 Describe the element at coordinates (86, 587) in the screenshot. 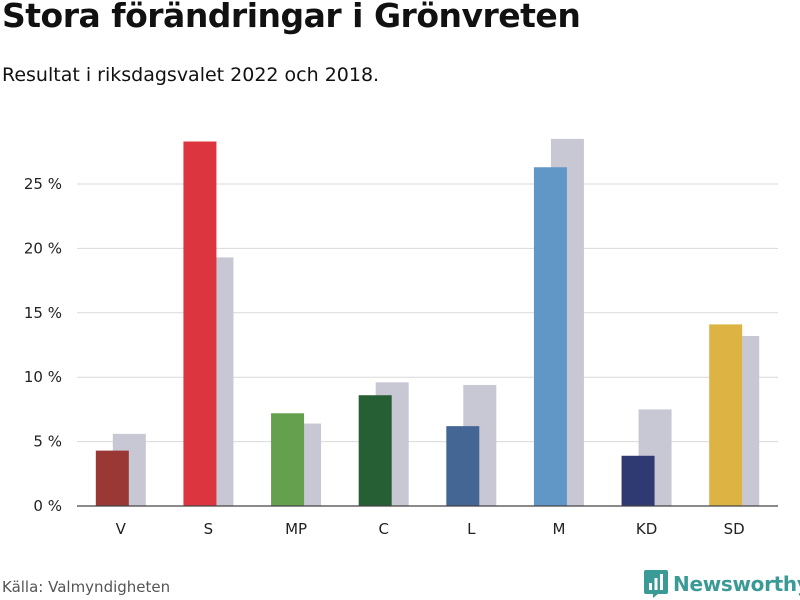

I see `source-note: Källa: Valmyndigheten` at that location.